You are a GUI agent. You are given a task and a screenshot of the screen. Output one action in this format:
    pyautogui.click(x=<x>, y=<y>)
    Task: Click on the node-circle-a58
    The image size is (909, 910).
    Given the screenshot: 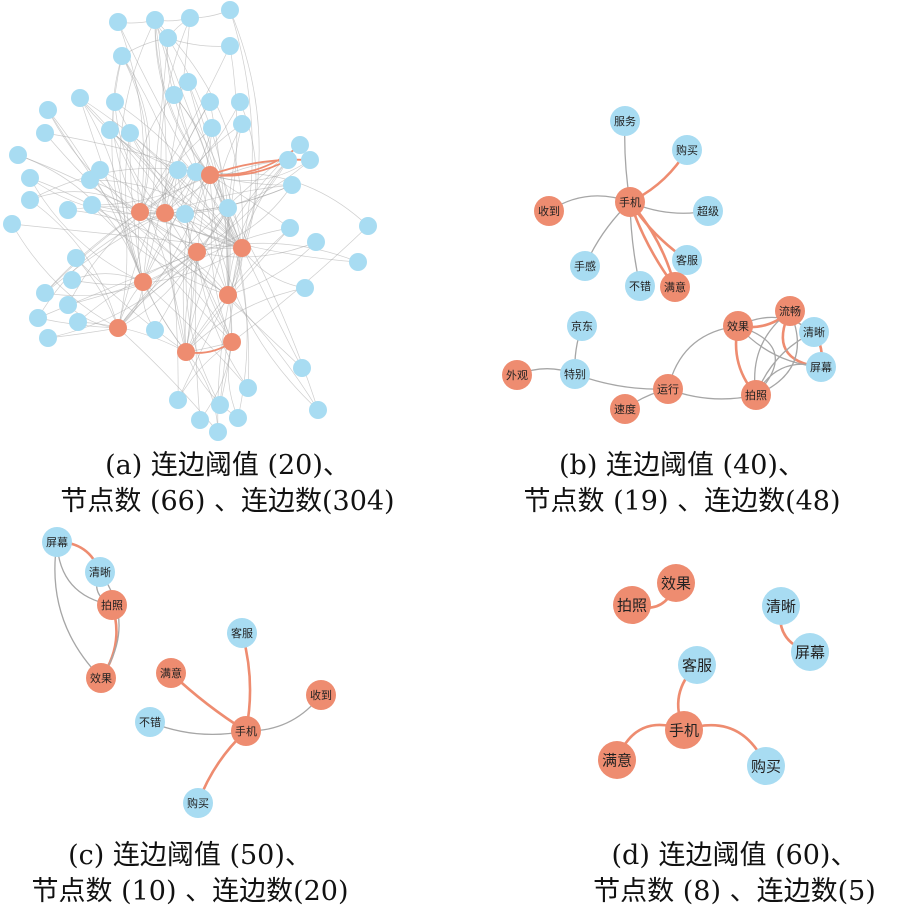 What is the action you would take?
    pyautogui.click(x=302, y=368)
    